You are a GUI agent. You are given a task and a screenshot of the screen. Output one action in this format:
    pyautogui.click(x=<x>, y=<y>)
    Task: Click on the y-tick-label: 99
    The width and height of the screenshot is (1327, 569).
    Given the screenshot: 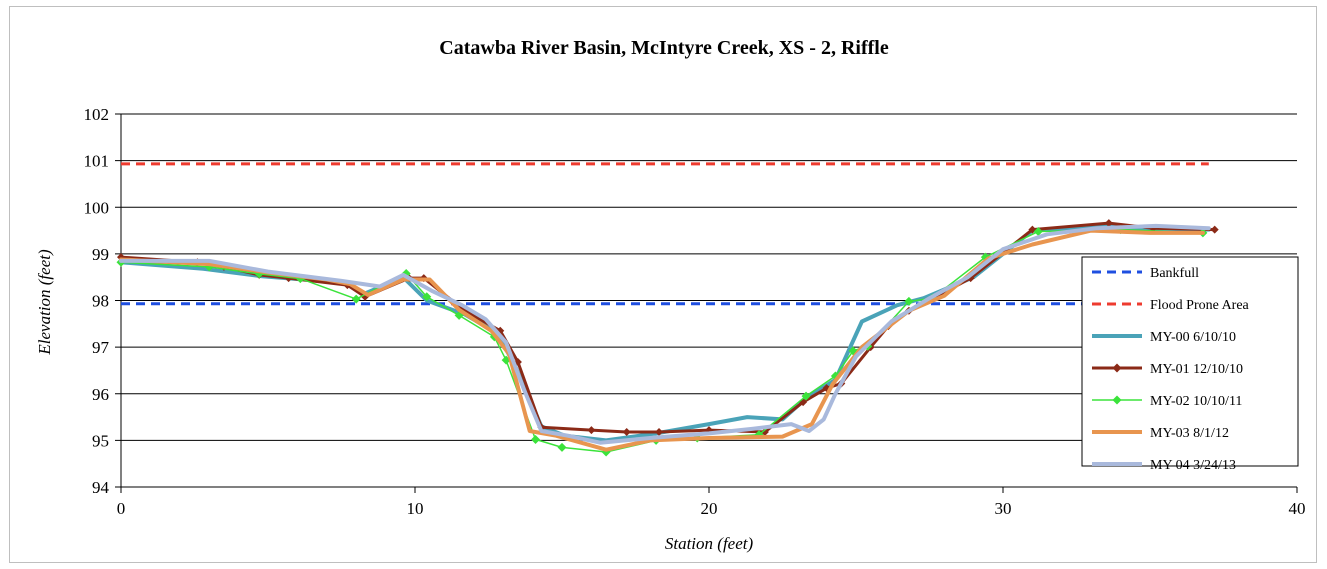 What is the action you would take?
    pyautogui.click(x=100, y=254)
    